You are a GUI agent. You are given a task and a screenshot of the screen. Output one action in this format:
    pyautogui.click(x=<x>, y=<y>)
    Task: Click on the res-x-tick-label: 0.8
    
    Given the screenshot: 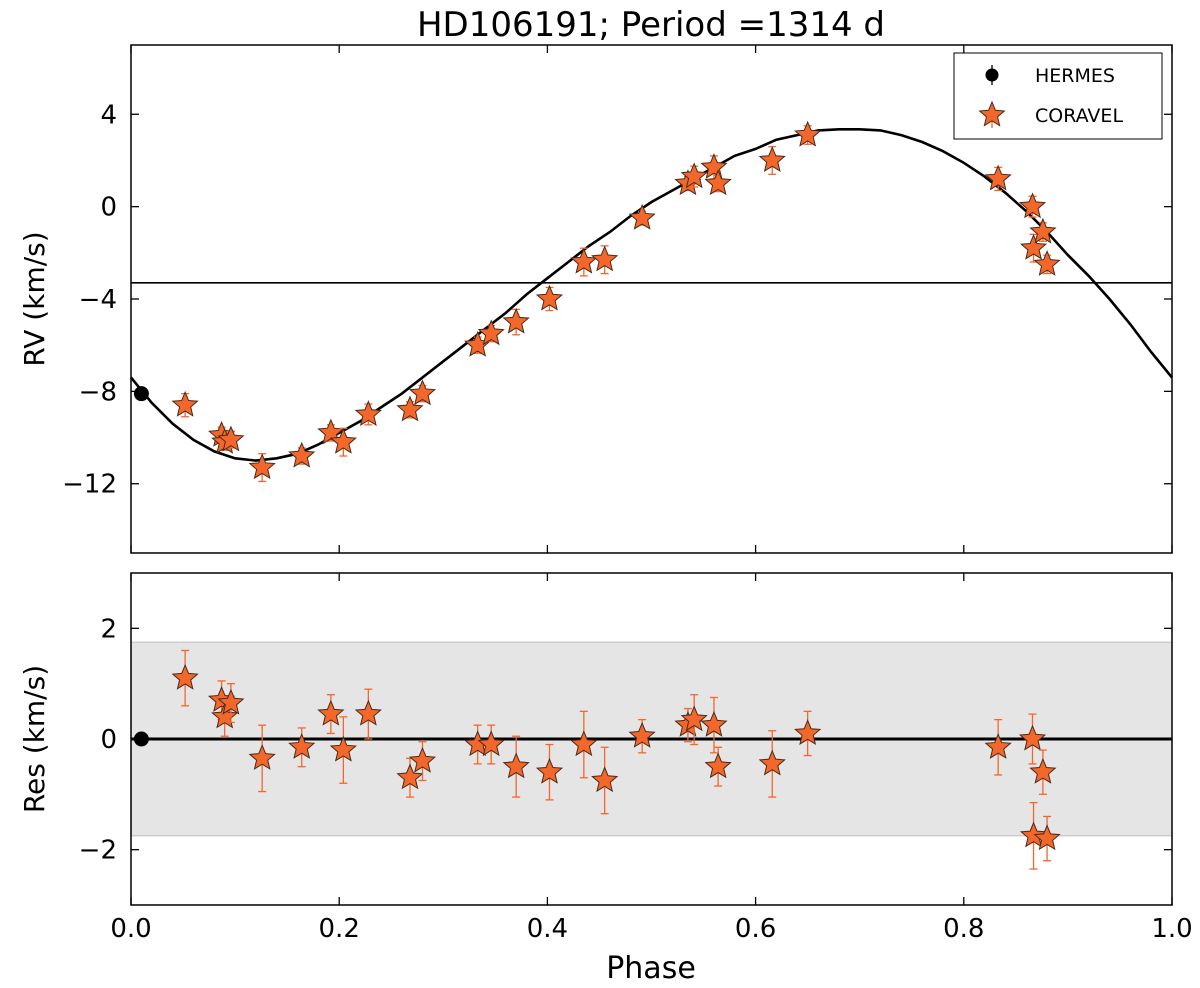 What is the action you would take?
    pyautogui.click(x=963, y=929)
    